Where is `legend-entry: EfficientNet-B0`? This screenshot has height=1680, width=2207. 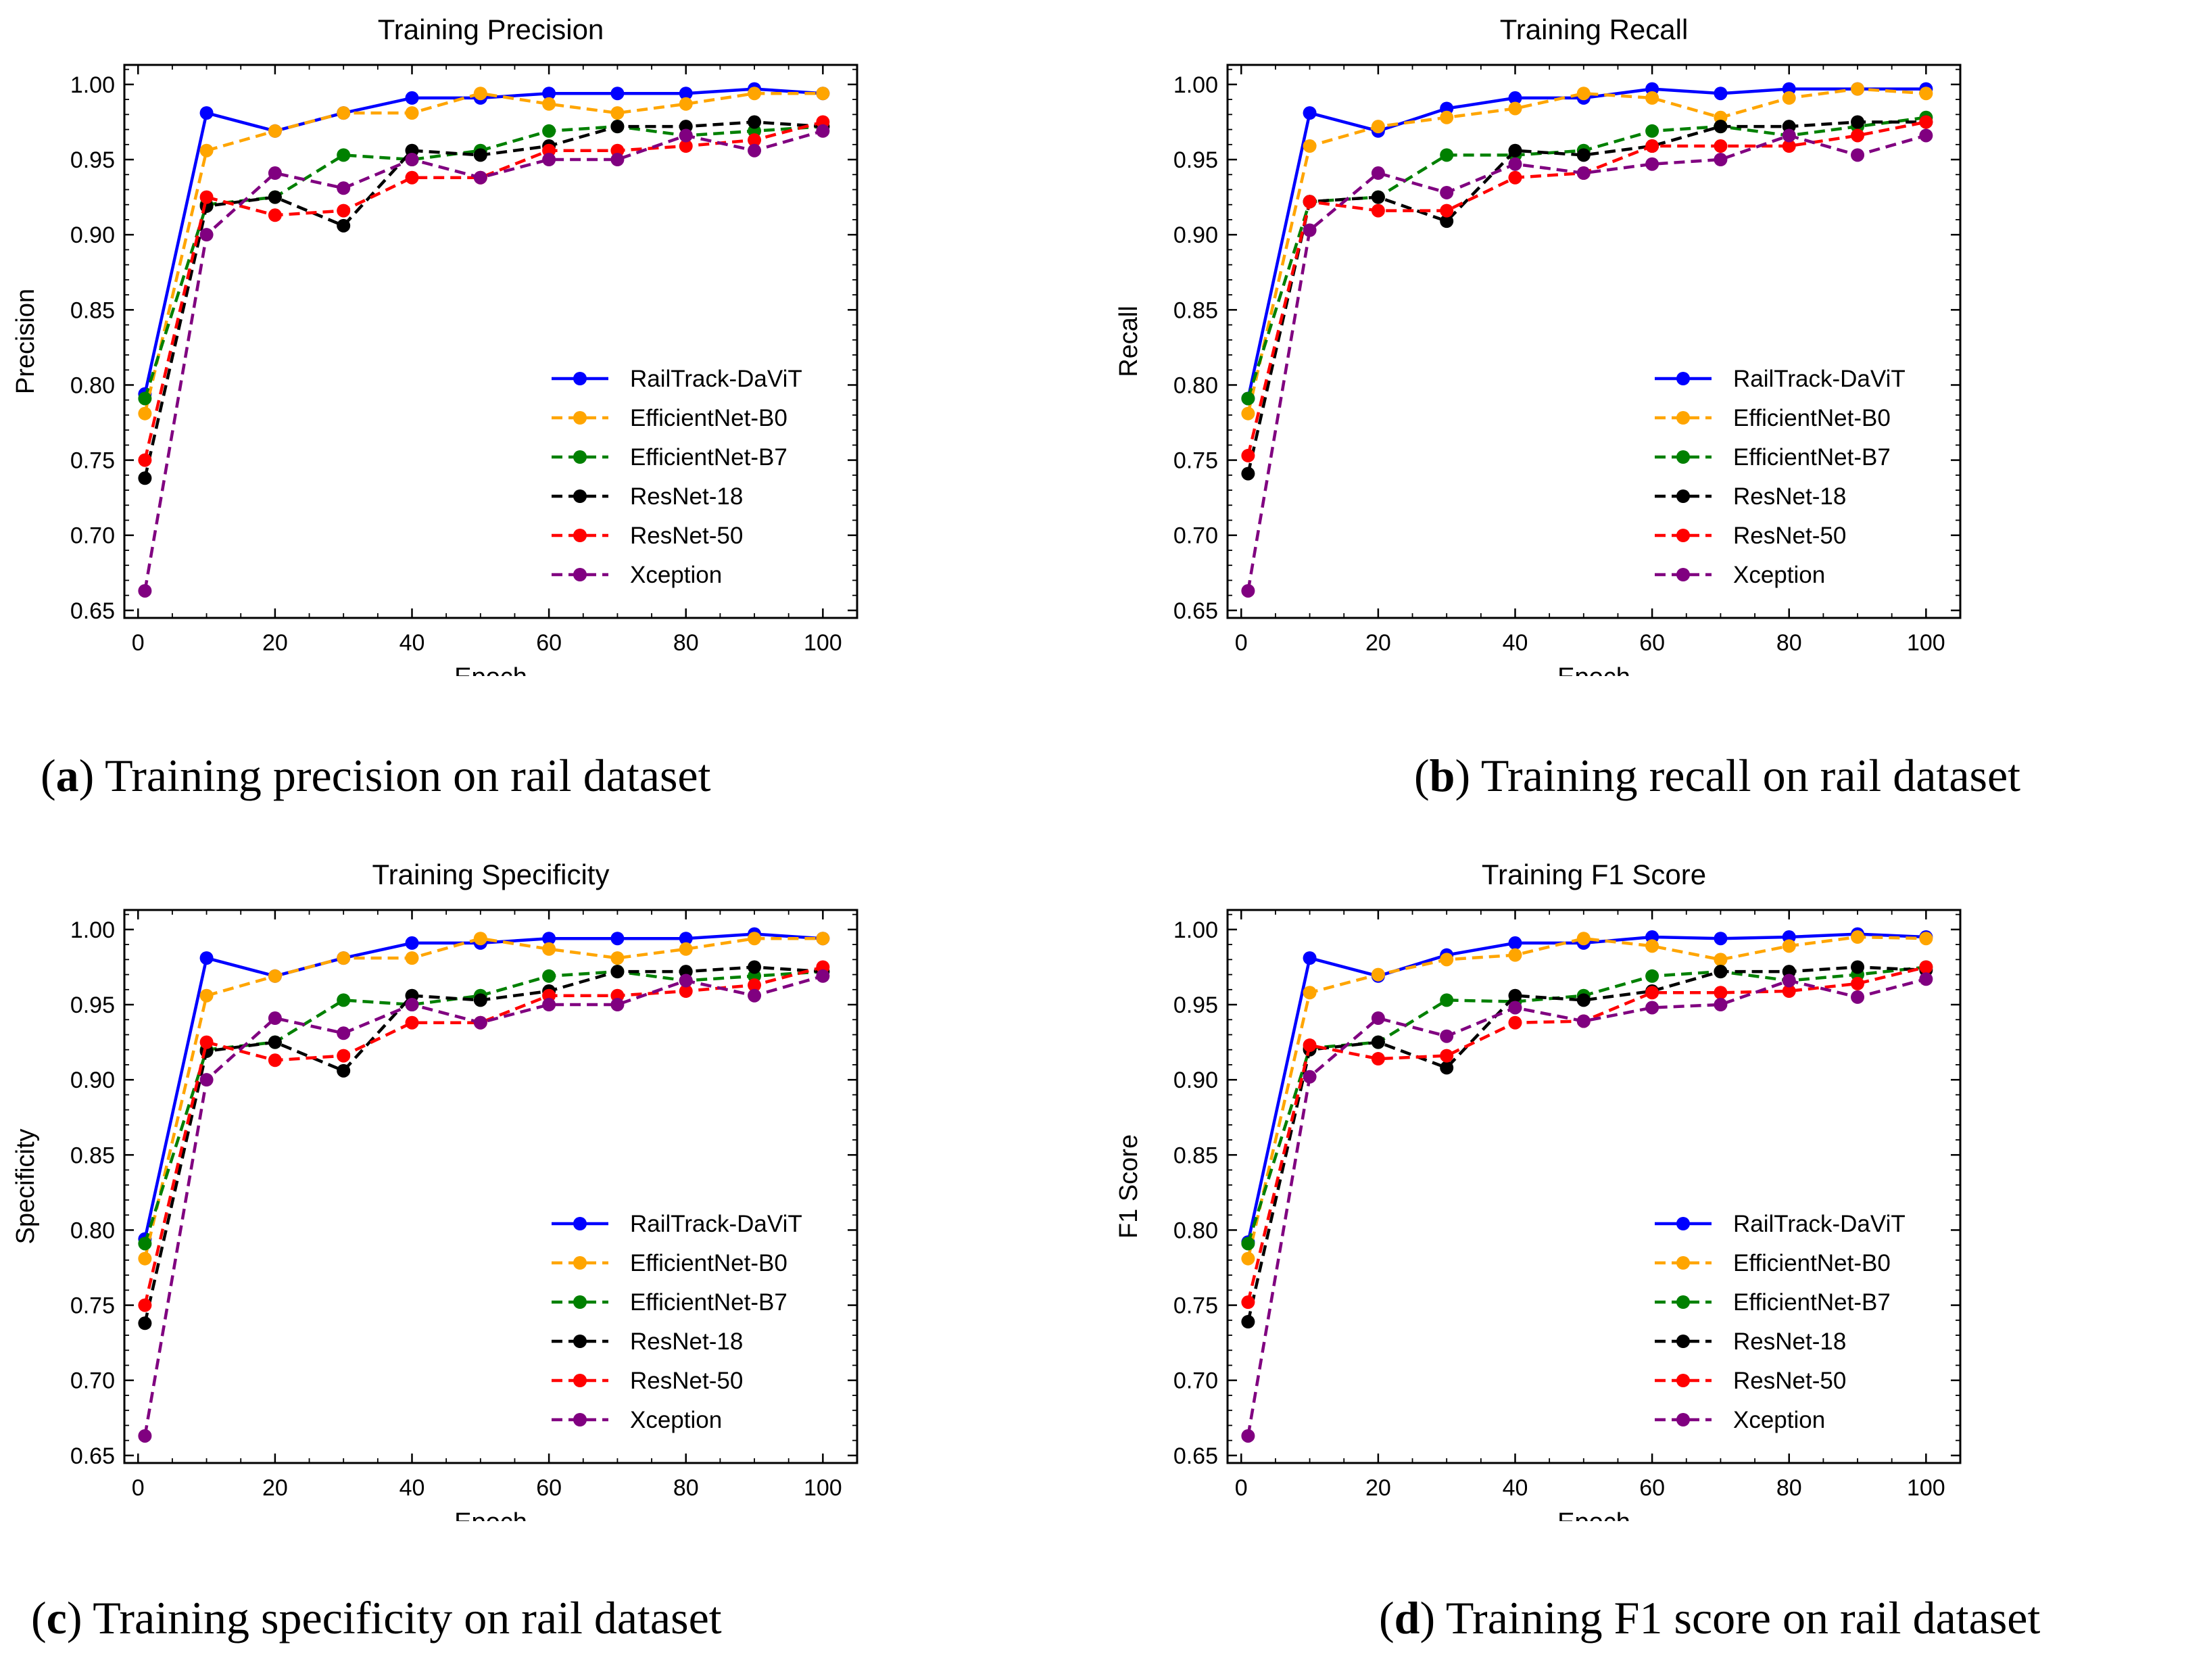 legend-entry: EfficientNet-B0 is located at coordinates (1773, 1263).